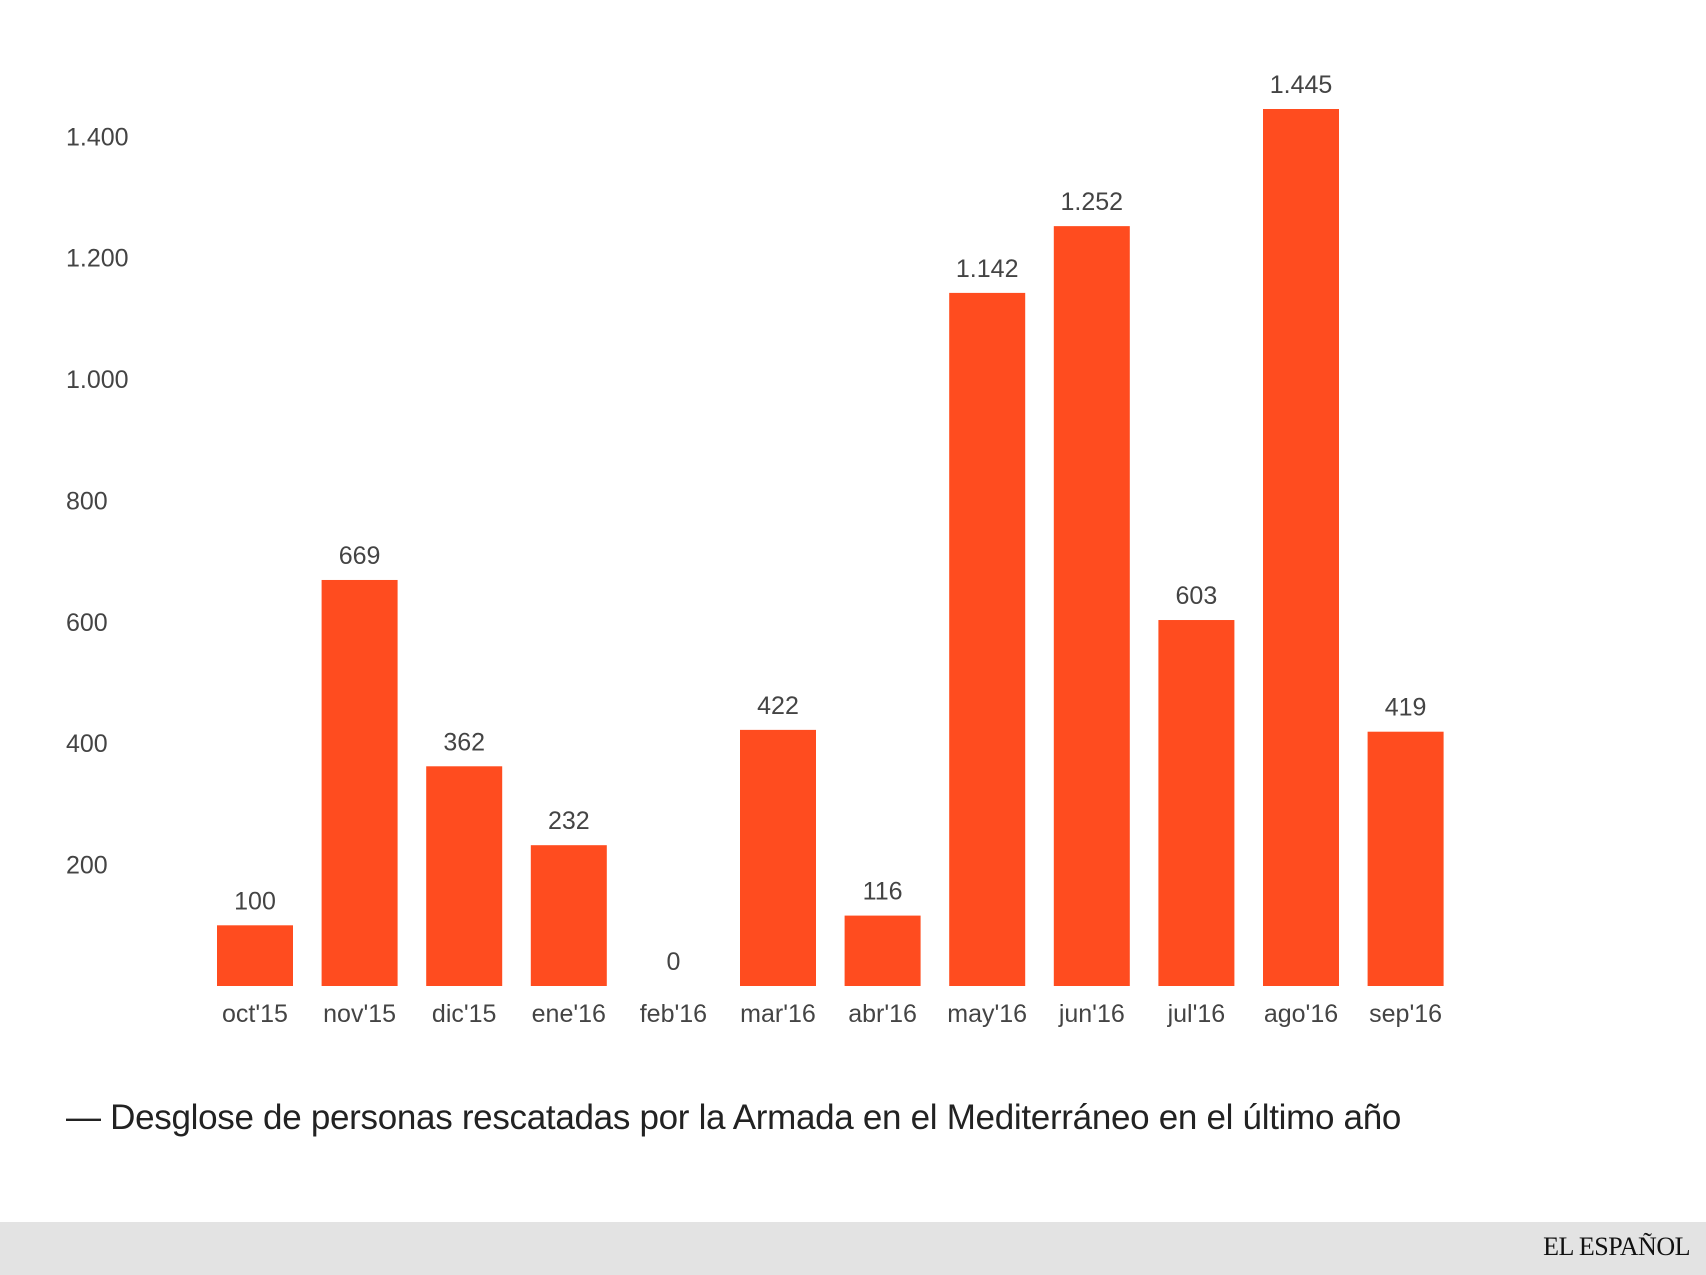  I want to click on x-tick-label: ene'16, so click(569, 1014).